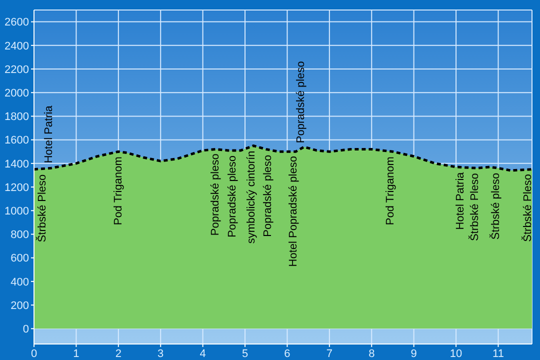 The height and width of the screenshot is (360, 540). What do you see at coordinates (16, 188) in the screenshot?
I see `y-tick-label: 1200` at bounding box center [16, 188].